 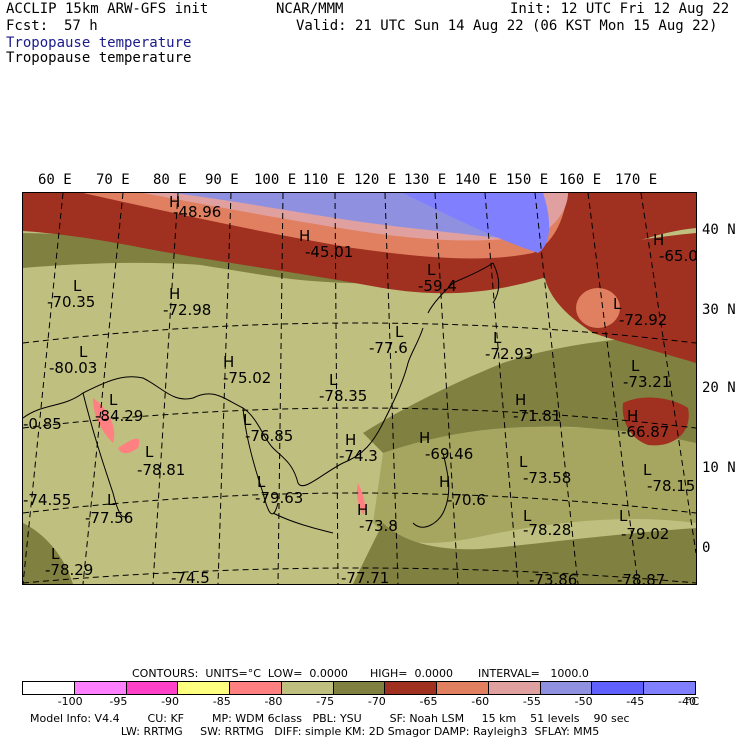 I want to click on forecast-hour: 57 h, so click(x=81, y=26).